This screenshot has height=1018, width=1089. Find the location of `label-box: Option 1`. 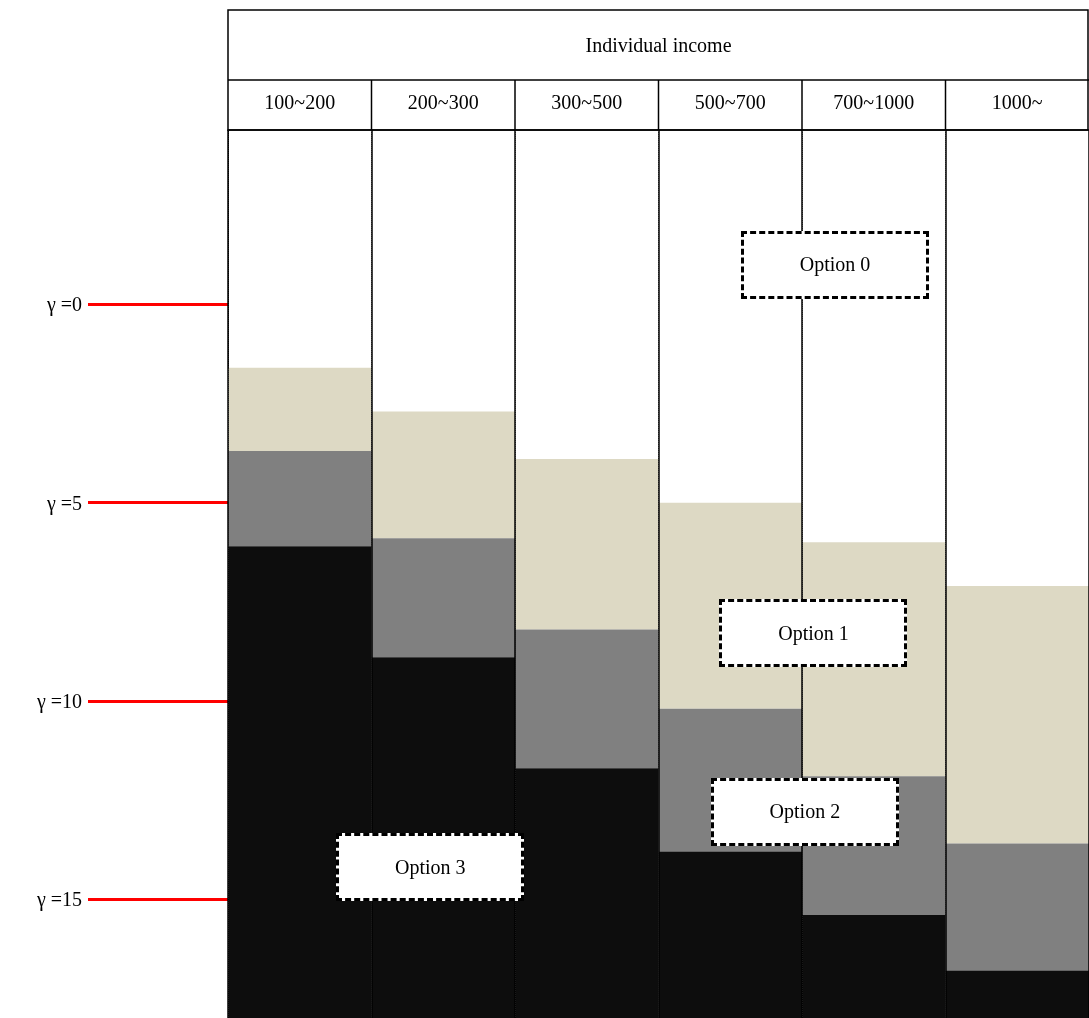

label-box: Option 1 is located at coordinates (813, 633).